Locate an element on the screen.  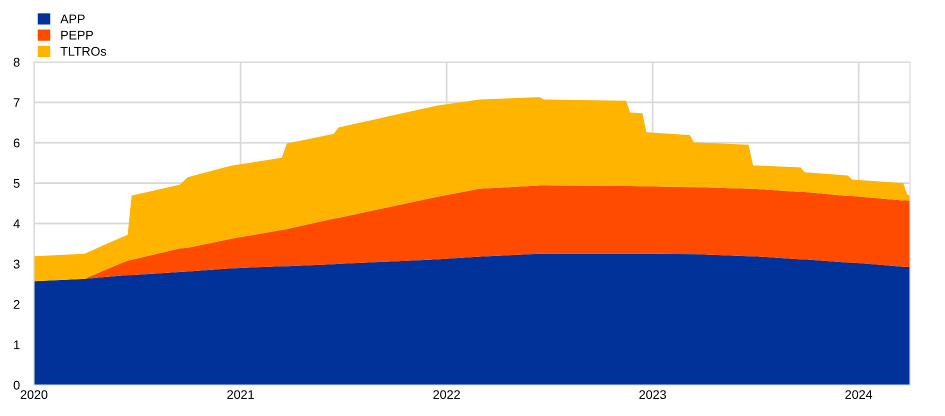
x-tick-label: 2020 is located at coordinates (34, 395).